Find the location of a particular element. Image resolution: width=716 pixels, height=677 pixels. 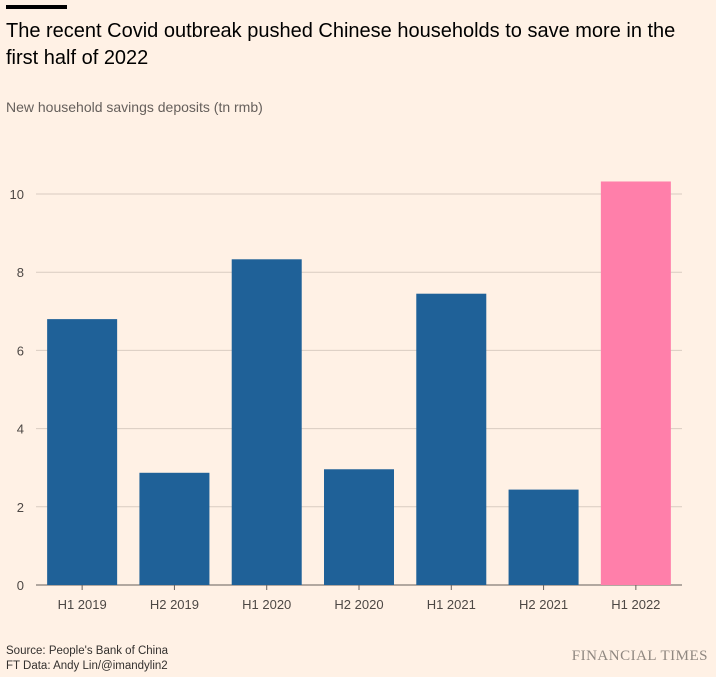

x-tick-label: H2 2019 is located at coordinates (174, 604).